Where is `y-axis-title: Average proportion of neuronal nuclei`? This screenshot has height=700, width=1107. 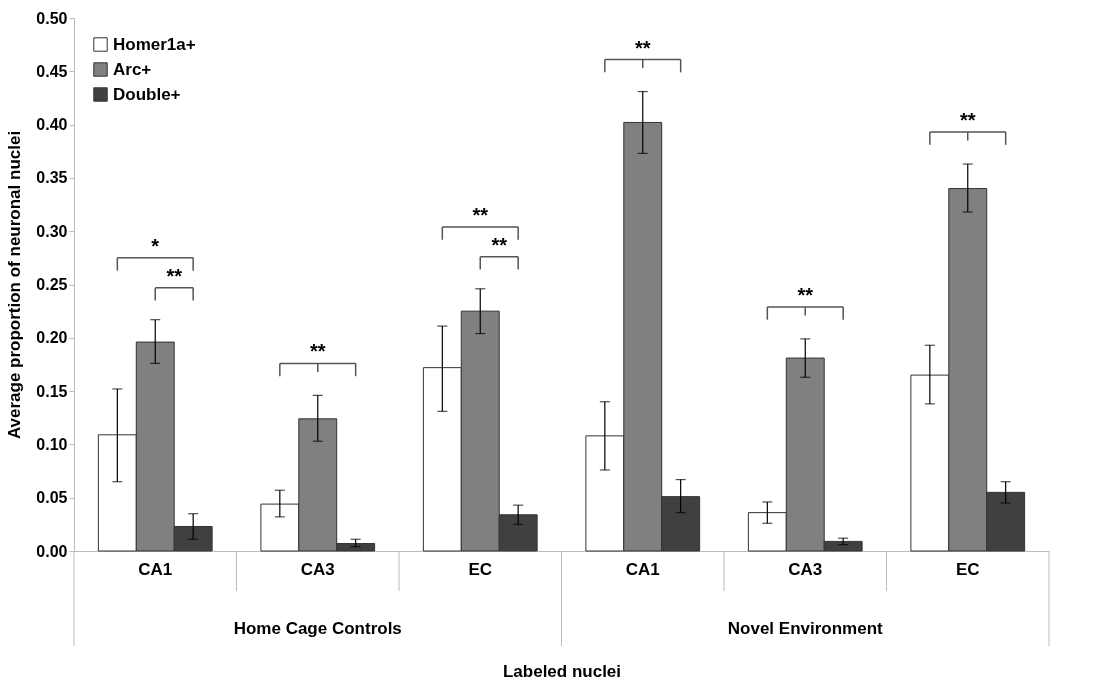
y-axis-title: Average proportion of neuronal nuclei is located at coordinates (15, 285).